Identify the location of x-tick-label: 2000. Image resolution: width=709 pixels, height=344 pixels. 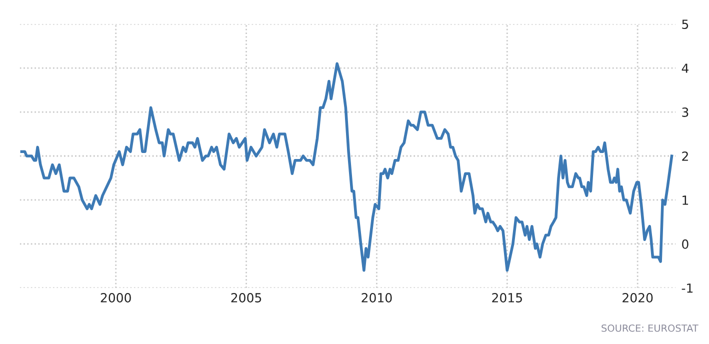
(115, 297).